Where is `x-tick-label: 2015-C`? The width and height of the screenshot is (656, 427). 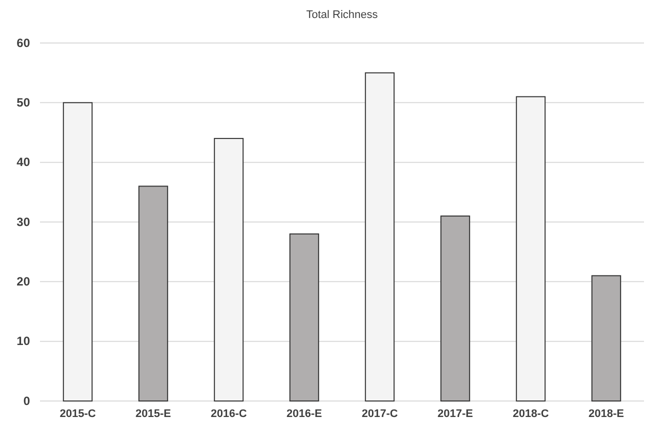 x-tick-label: 2015-C is located at coordinates (78, 414).